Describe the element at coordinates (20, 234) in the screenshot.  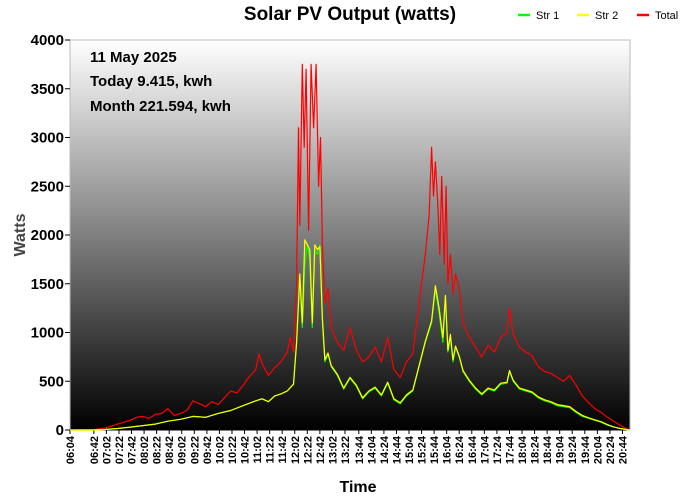
I see `y-axis-label: Watts` at that location.